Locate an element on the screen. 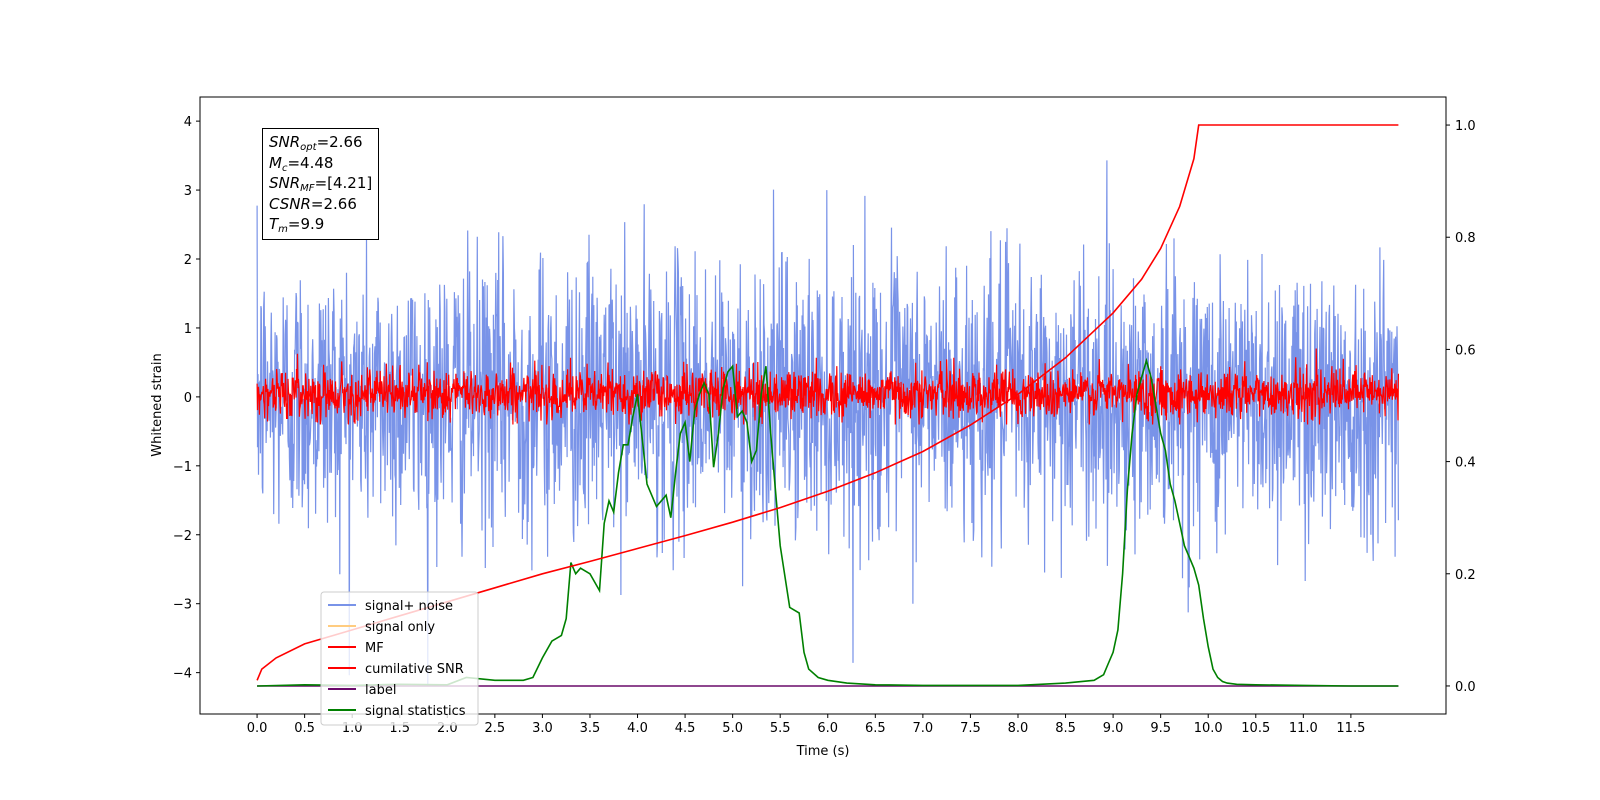  info-line-merger-time: Tm=9.9 is located at coordinates (297, 225).